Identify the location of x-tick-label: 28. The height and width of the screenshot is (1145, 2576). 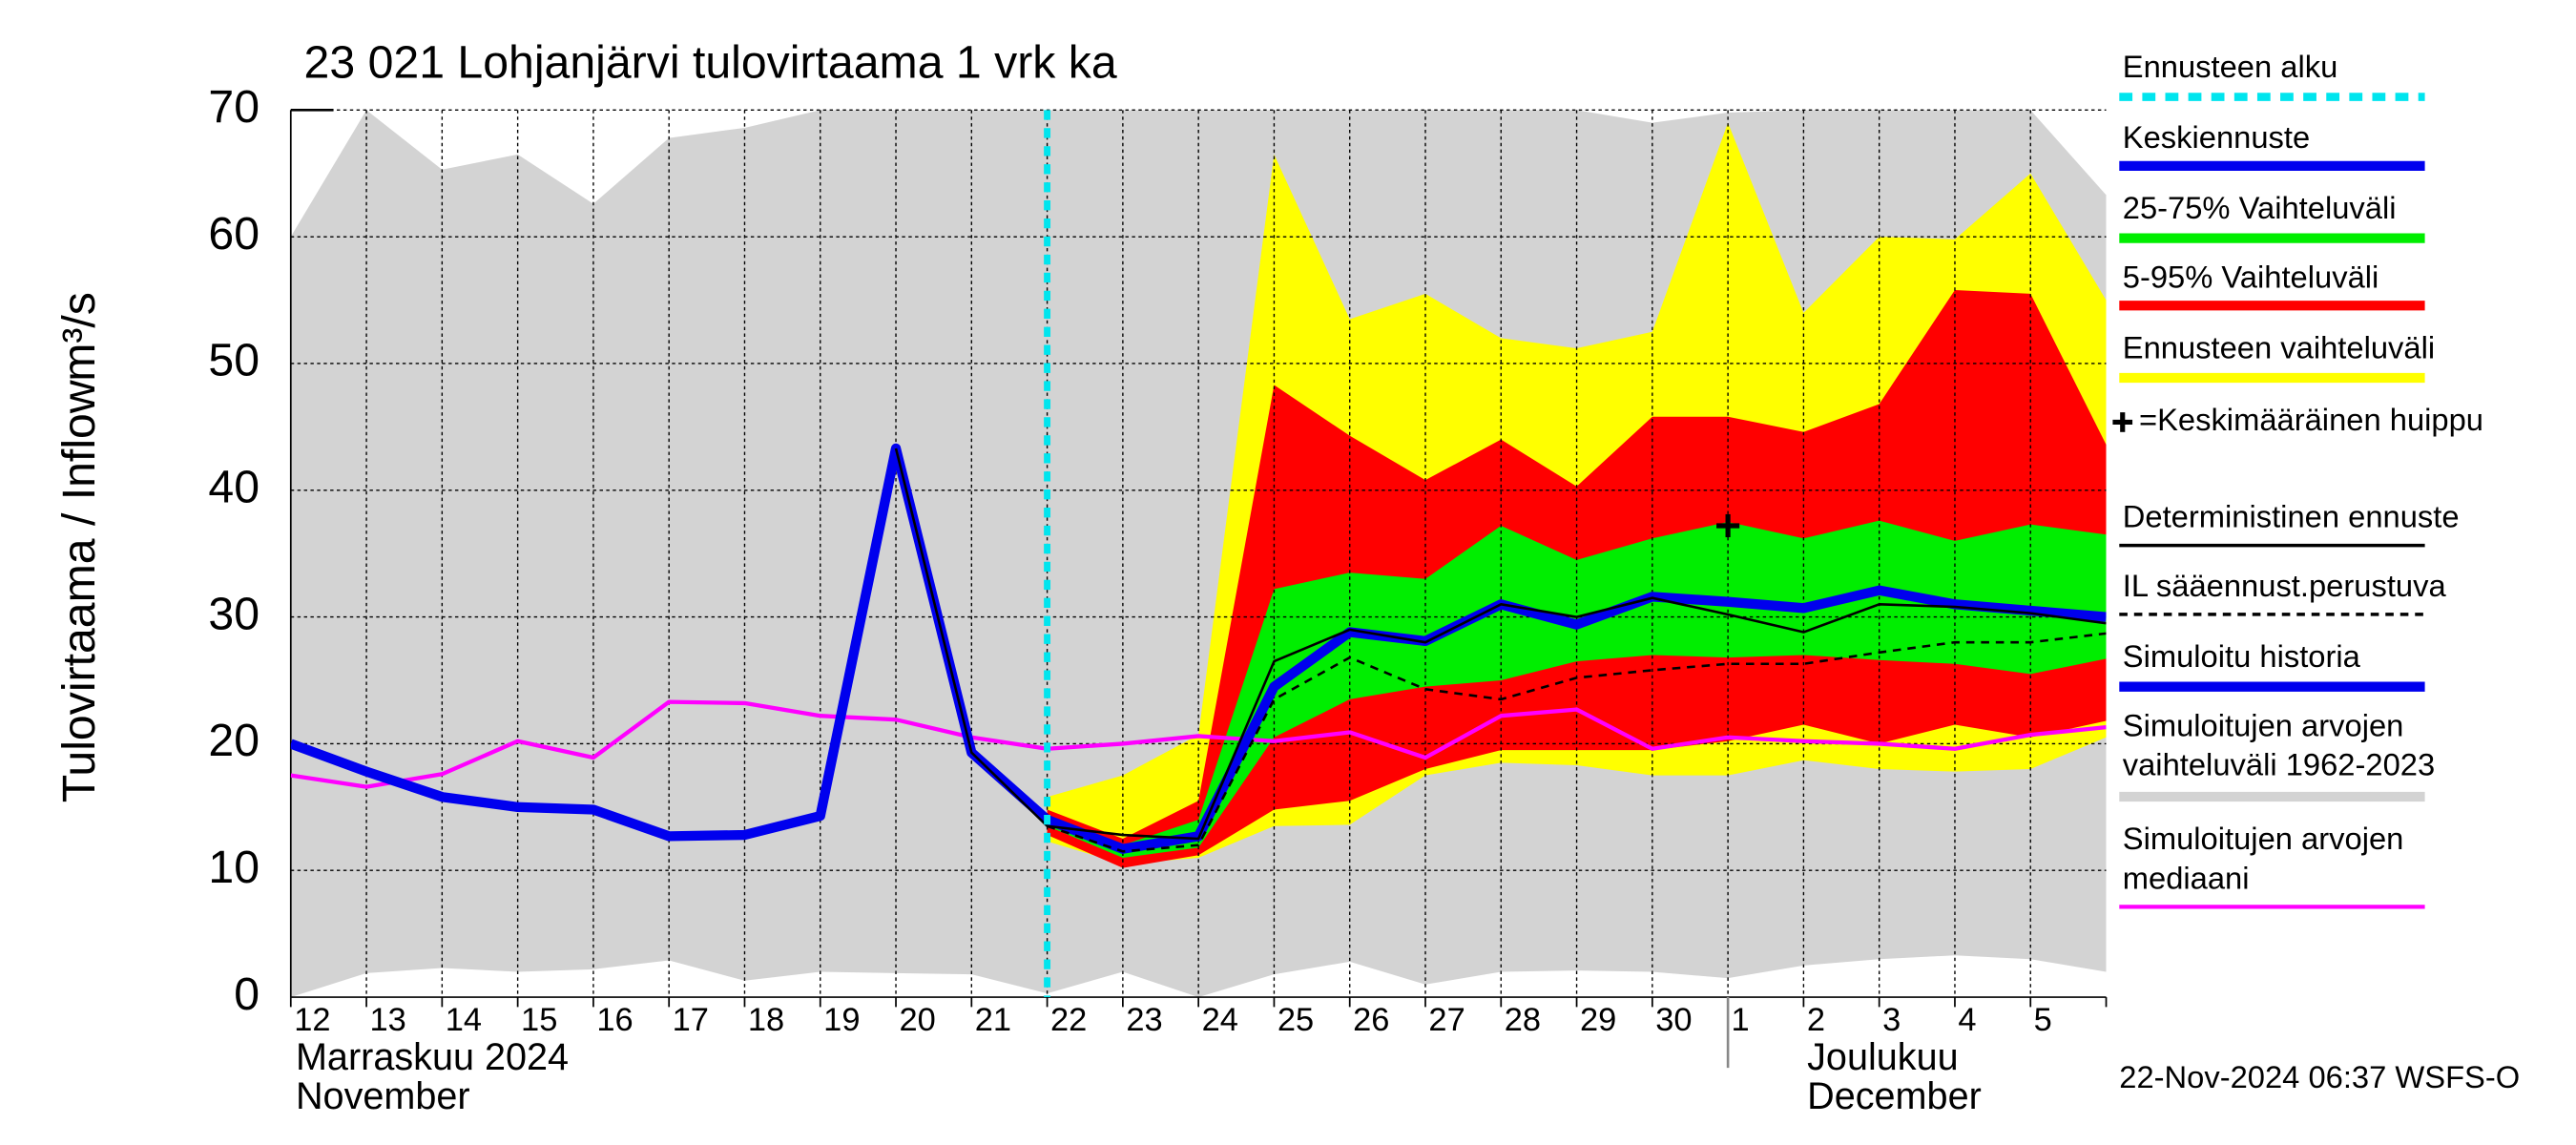
(1523, 1020).